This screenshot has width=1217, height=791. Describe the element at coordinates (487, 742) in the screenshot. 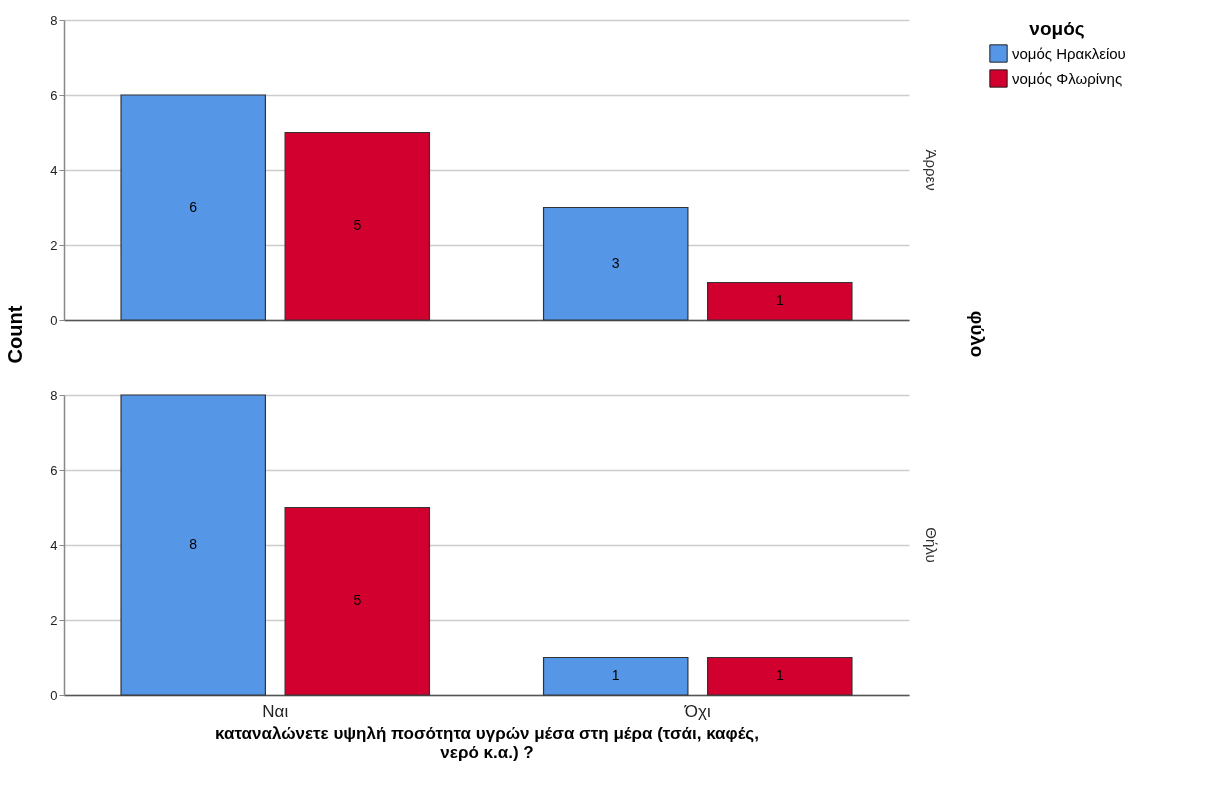

I see `x-axis-title: καταναλώνετε υψηλή ποσότητα υγρών μέσα στη μέρα (τσάι, καφές, νερό κ.α.) ?` at that location.